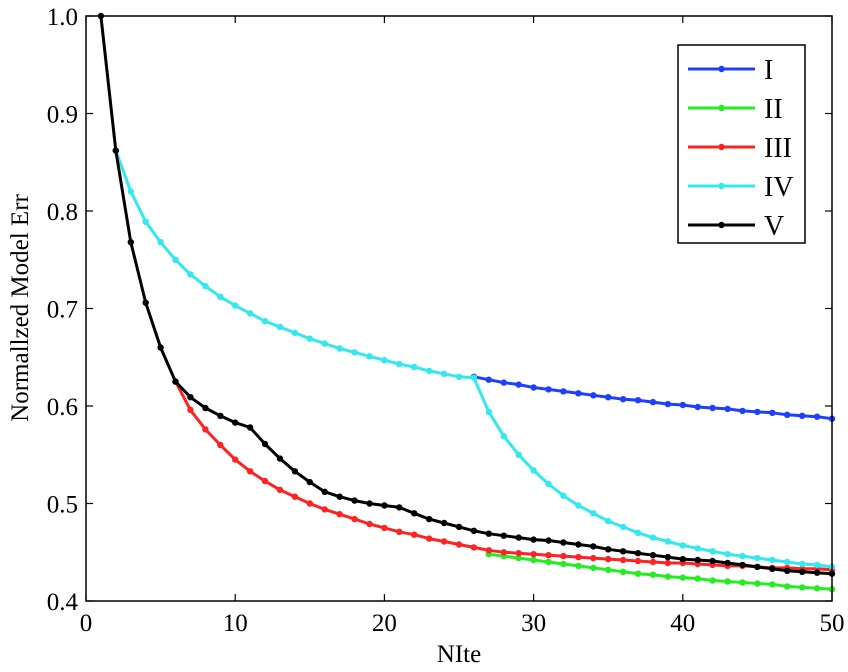  Describe the element at coordinates (832, 623) in the screenshot. I see `x-tick-label: 50` at that location.